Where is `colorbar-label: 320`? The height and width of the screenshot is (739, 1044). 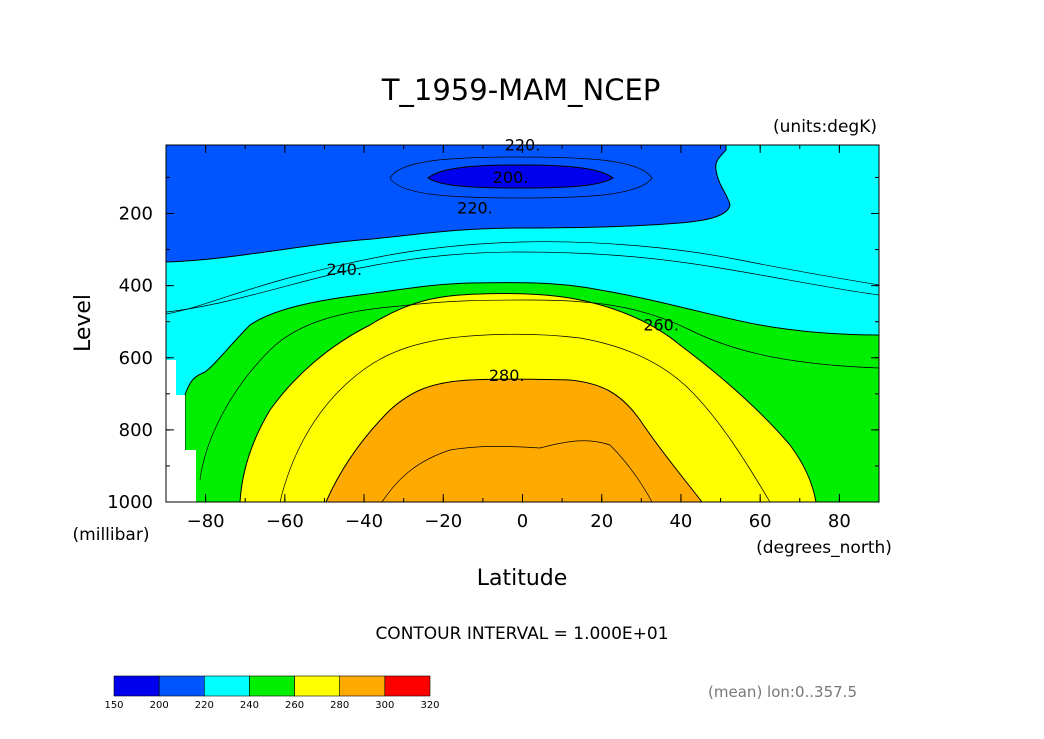 colorbar-label: 320 is located at coordinates (429, 705).